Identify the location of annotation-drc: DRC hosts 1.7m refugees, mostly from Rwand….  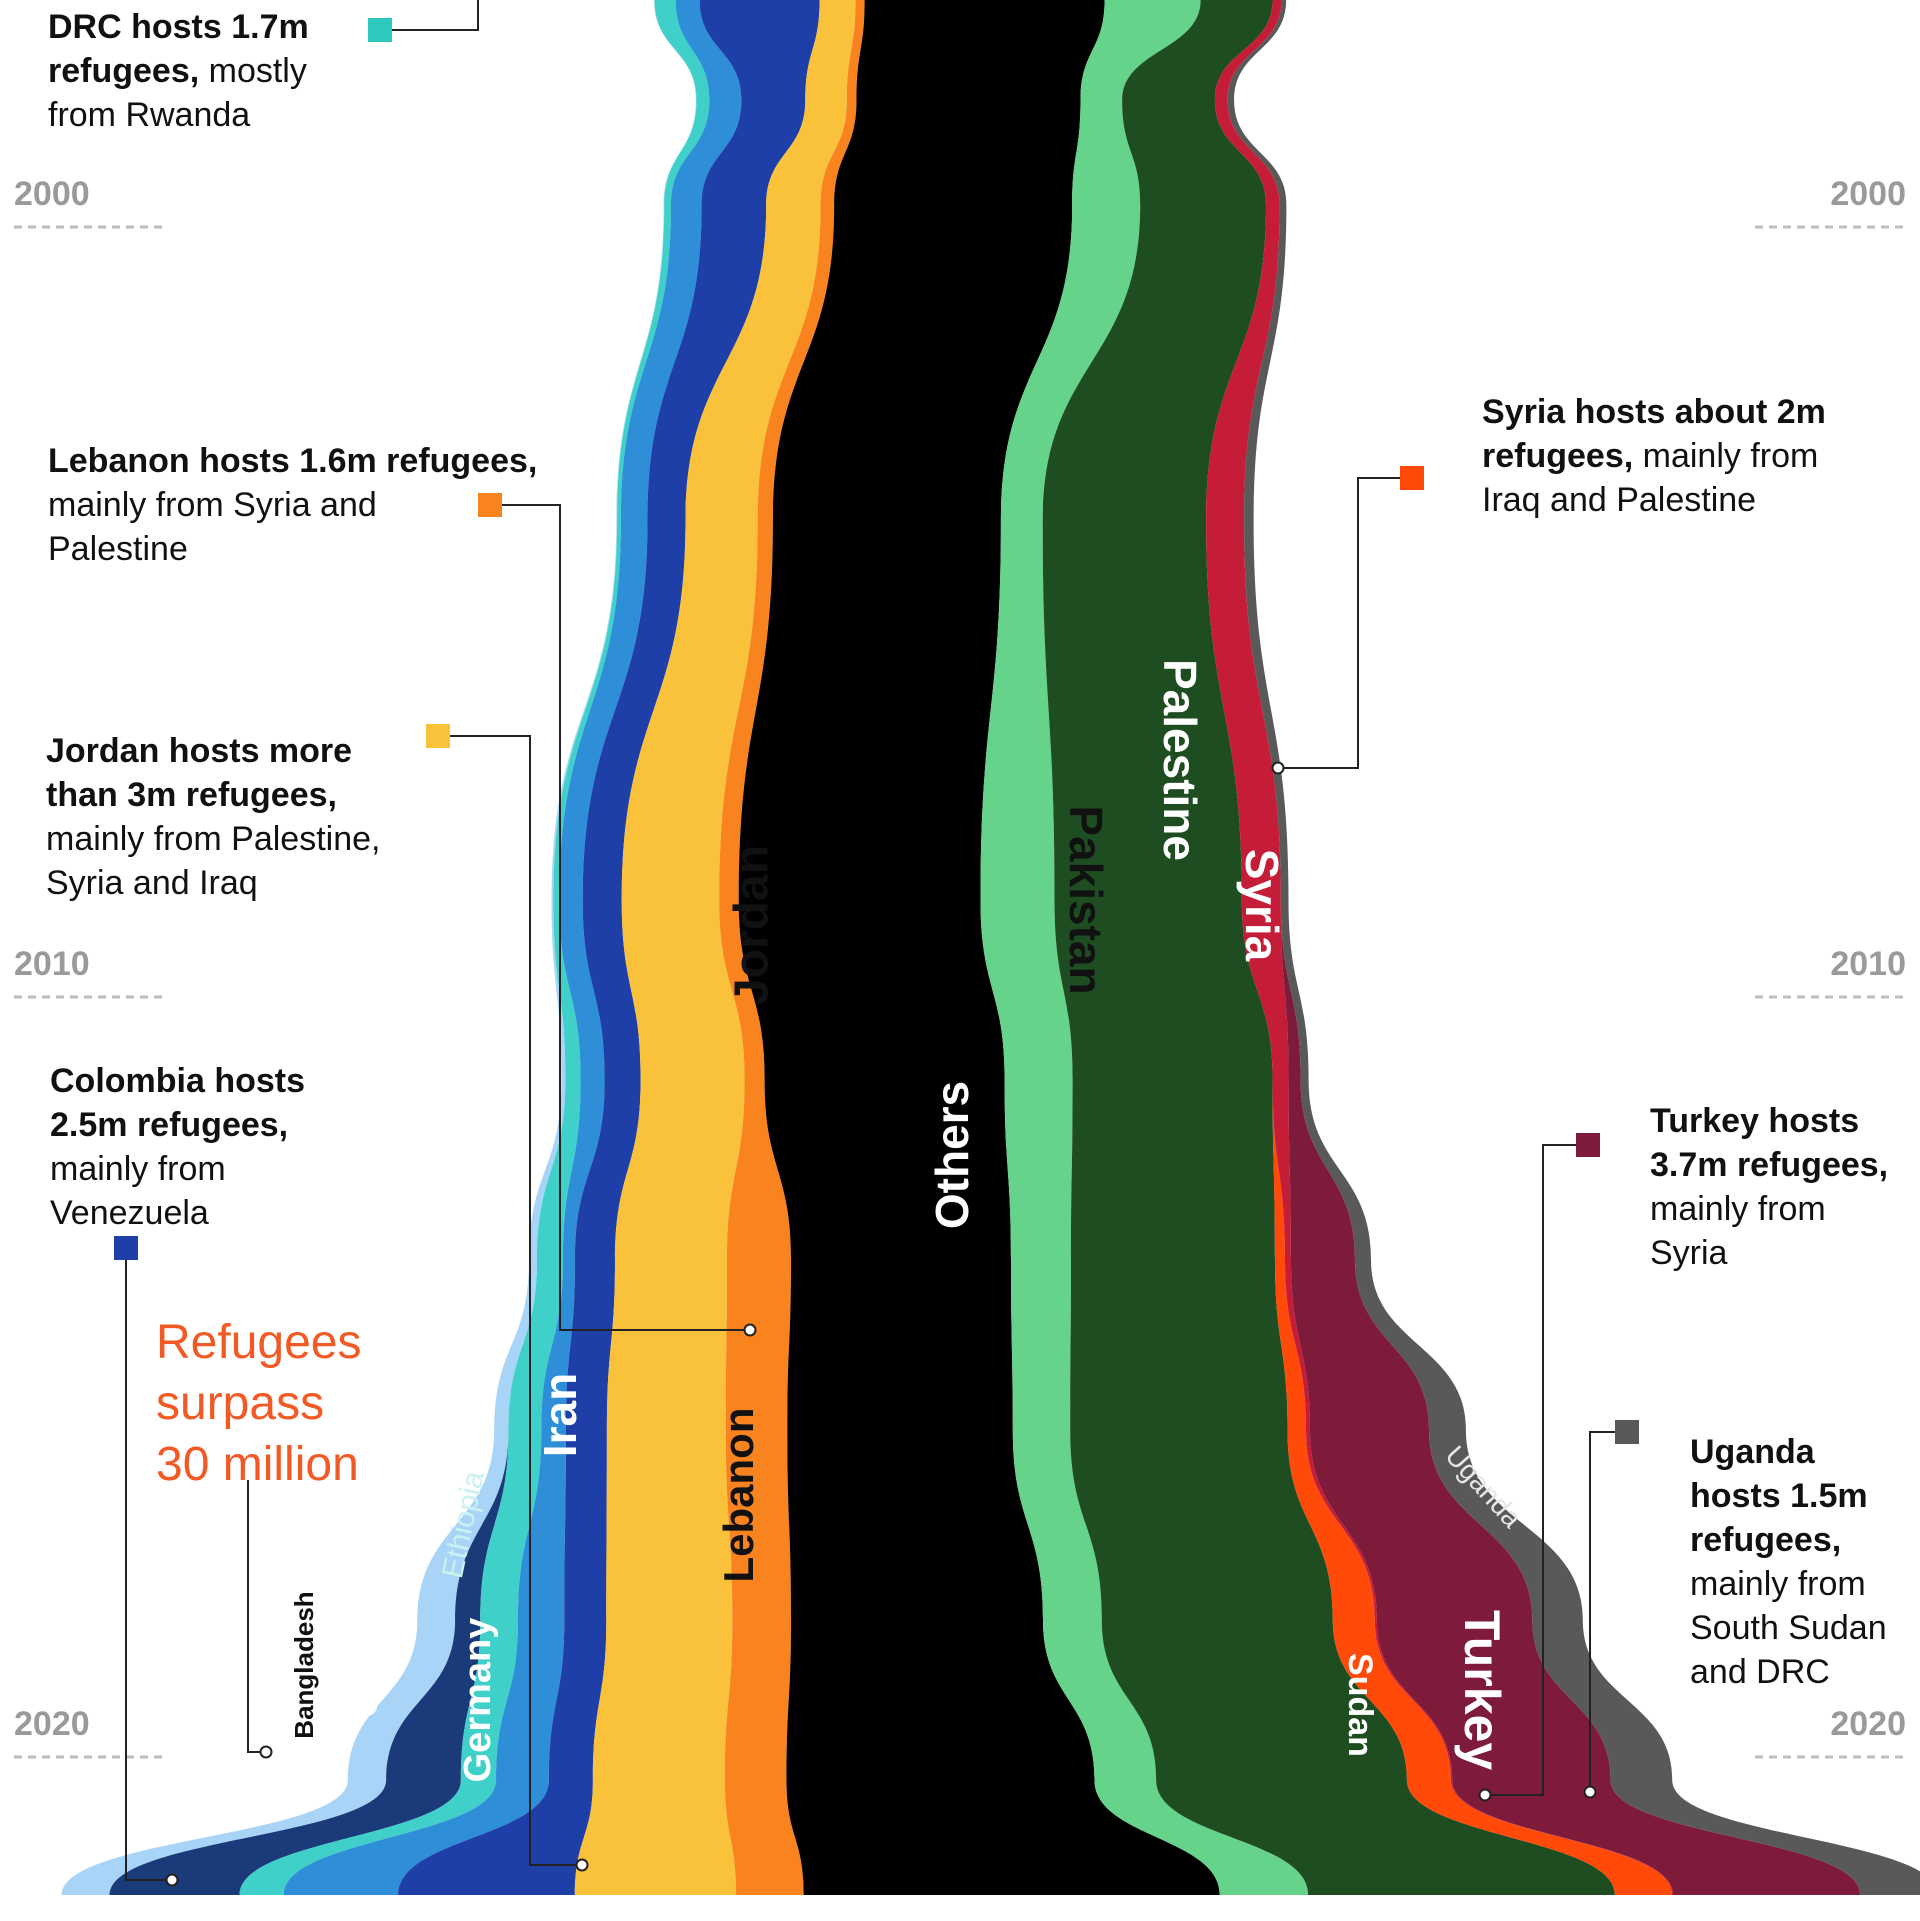
(178, 71).